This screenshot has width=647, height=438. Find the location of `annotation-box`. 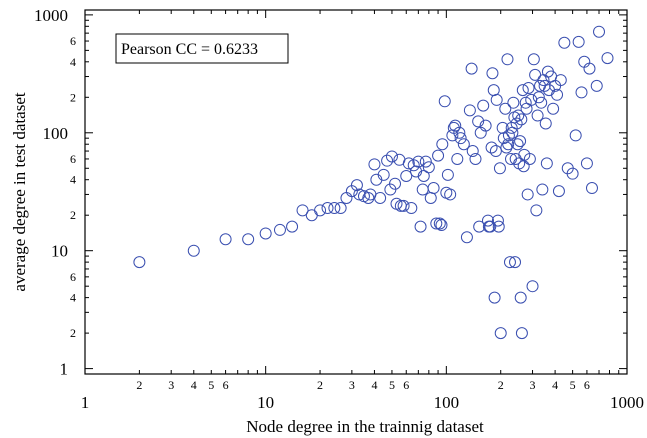

annotation-box is located at coordinates (202, 48).